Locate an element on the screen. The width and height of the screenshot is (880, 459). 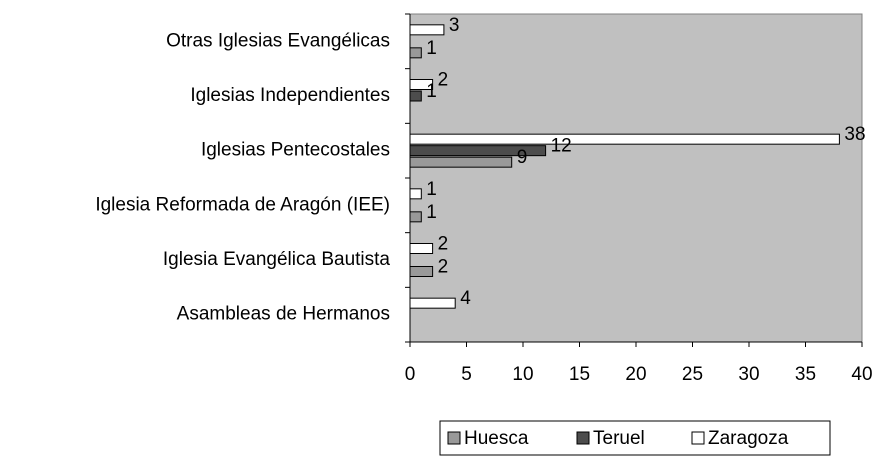
data-label: 9 is located at coordinates (522, 157).